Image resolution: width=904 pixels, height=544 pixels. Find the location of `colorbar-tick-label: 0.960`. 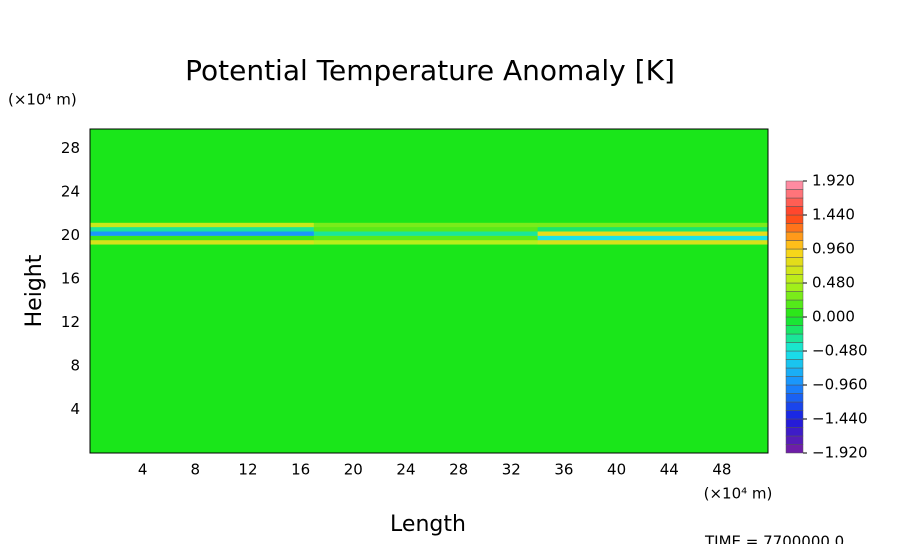

colorbar-tick-label: 0.960 is located at coordinates (833, 249).